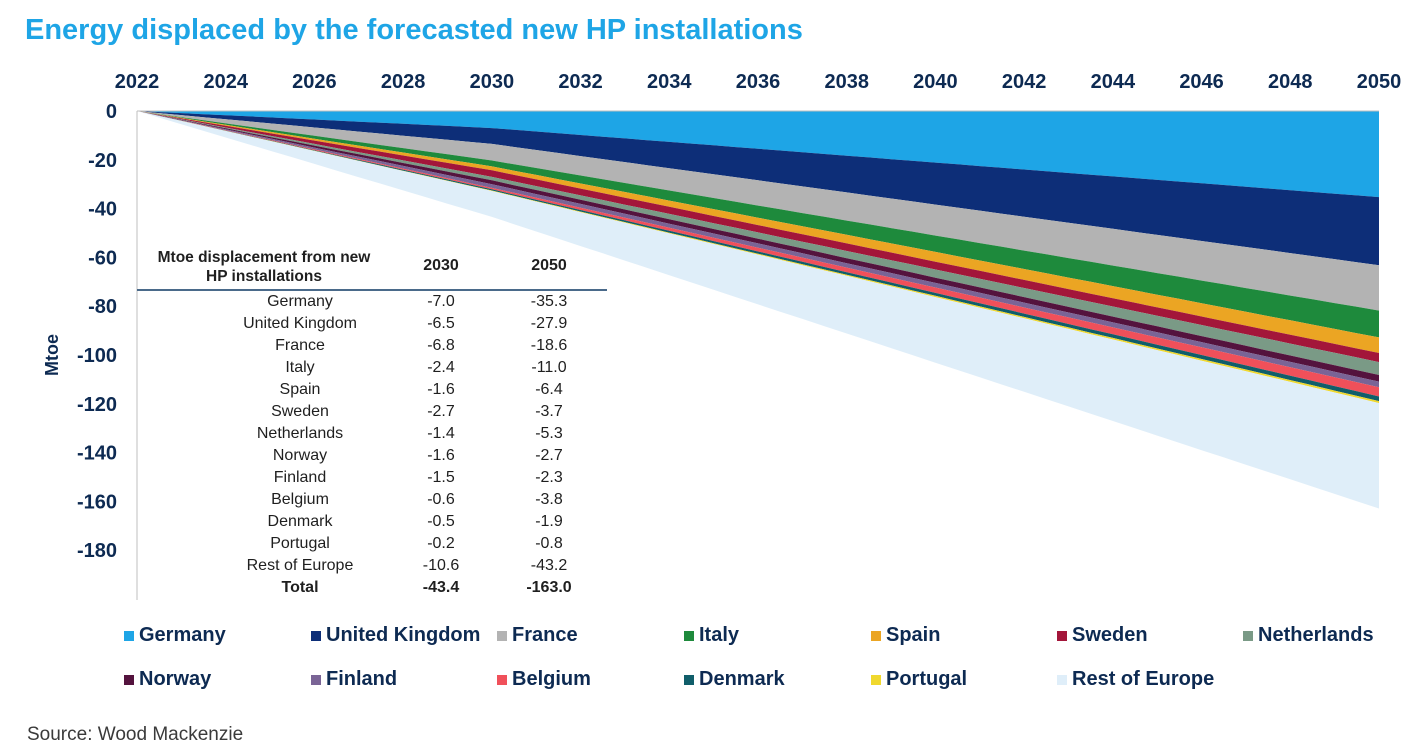 The height and width of the screenshot is (755, 1424). Describe the element at coordinates (300, 389) in the screenshot. I see `table-row-label: Spain` at that location.